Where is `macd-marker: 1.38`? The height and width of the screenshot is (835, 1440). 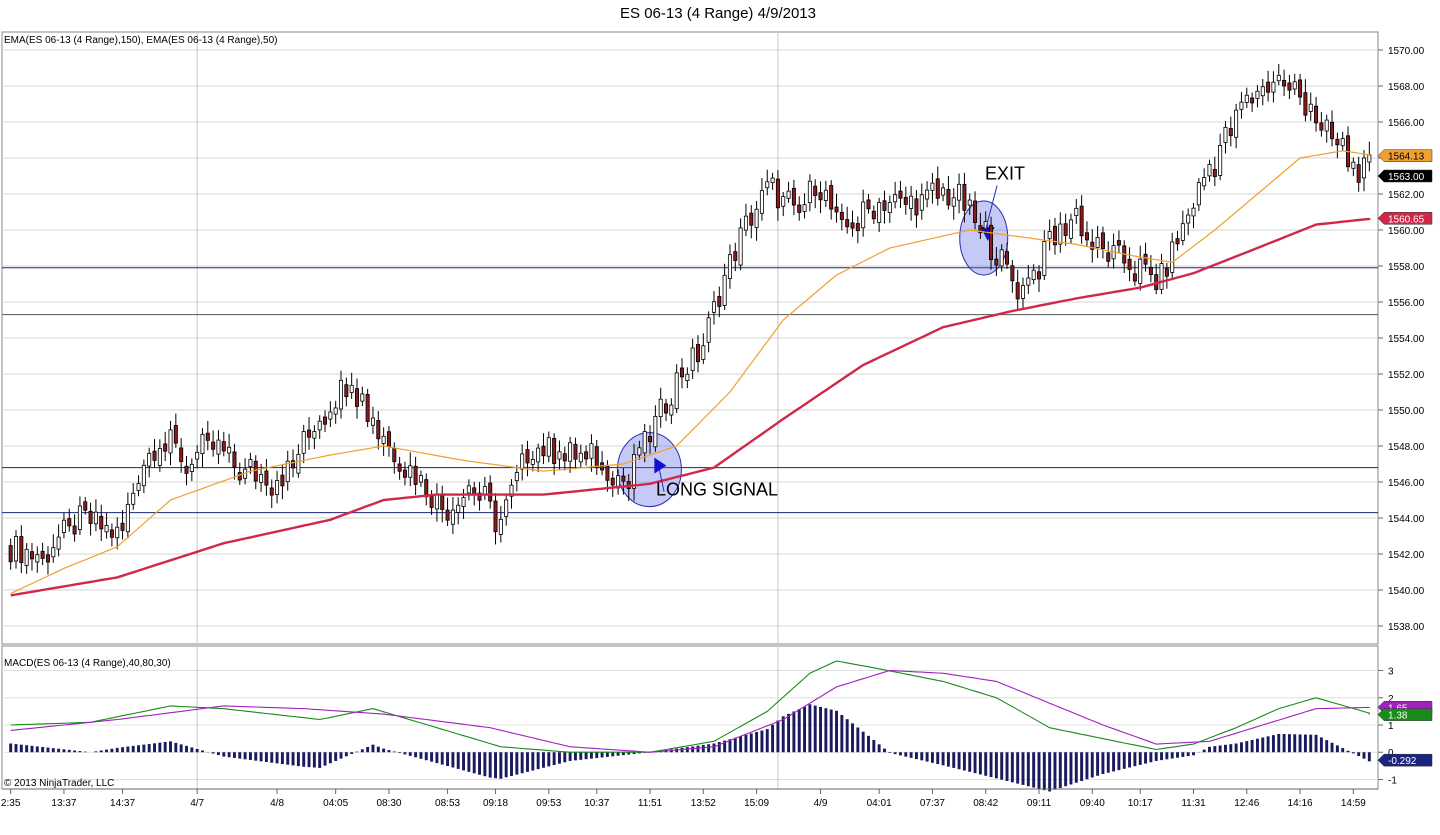 macd-marker: 1.38 is located at coordinates (1405, 715).